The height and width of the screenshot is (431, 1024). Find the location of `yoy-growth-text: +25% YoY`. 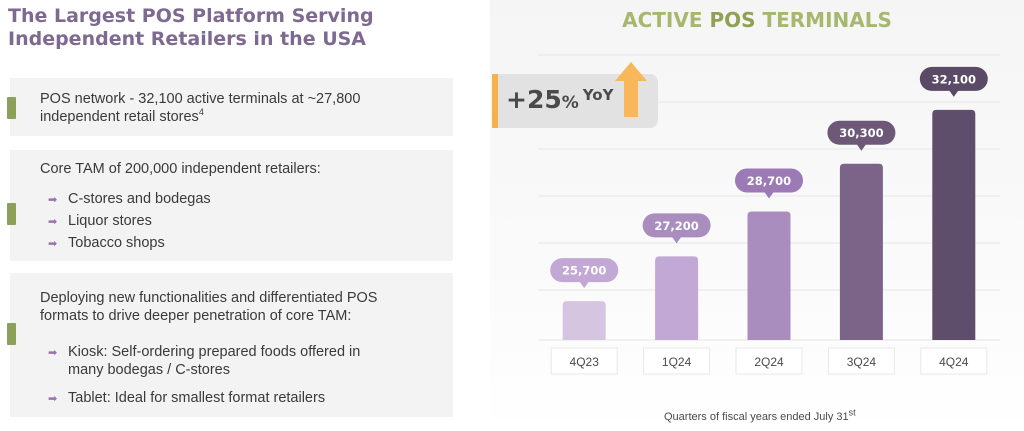

yoy-growth-text: +25% YoY is located at coordinates (560, 99).